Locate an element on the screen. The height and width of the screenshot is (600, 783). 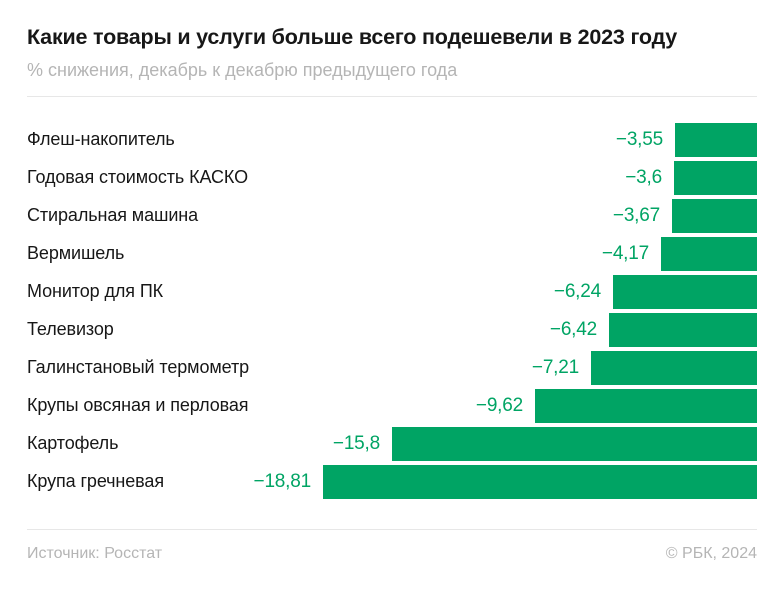
category-label: Годовая стоимость КАСКО is located at coordinates (137, 177).